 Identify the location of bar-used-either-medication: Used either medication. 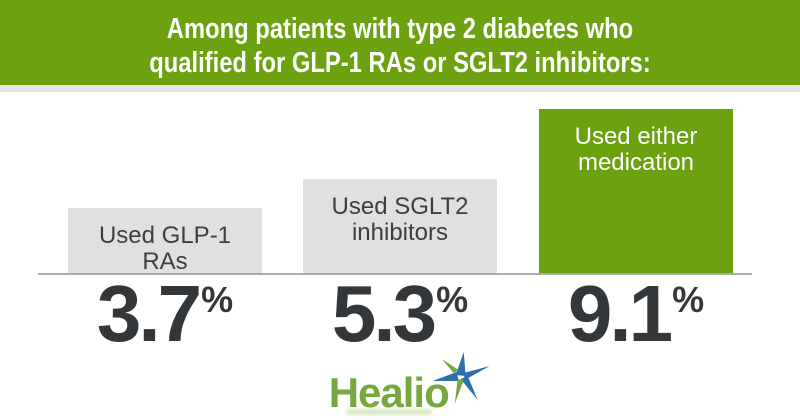
(636, 192).